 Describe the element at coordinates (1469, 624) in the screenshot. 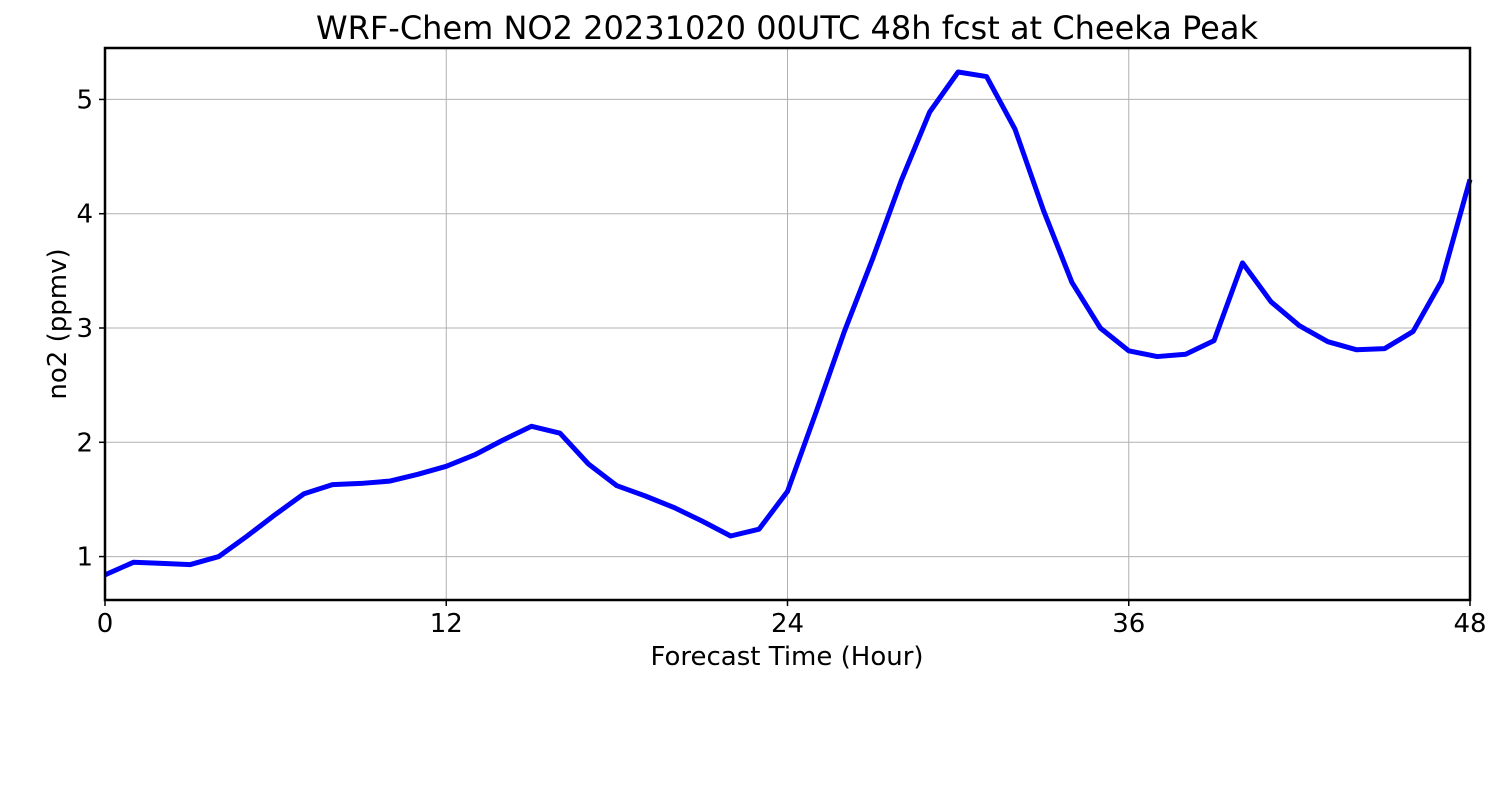

I see `x-tick-label: 48` at that location.